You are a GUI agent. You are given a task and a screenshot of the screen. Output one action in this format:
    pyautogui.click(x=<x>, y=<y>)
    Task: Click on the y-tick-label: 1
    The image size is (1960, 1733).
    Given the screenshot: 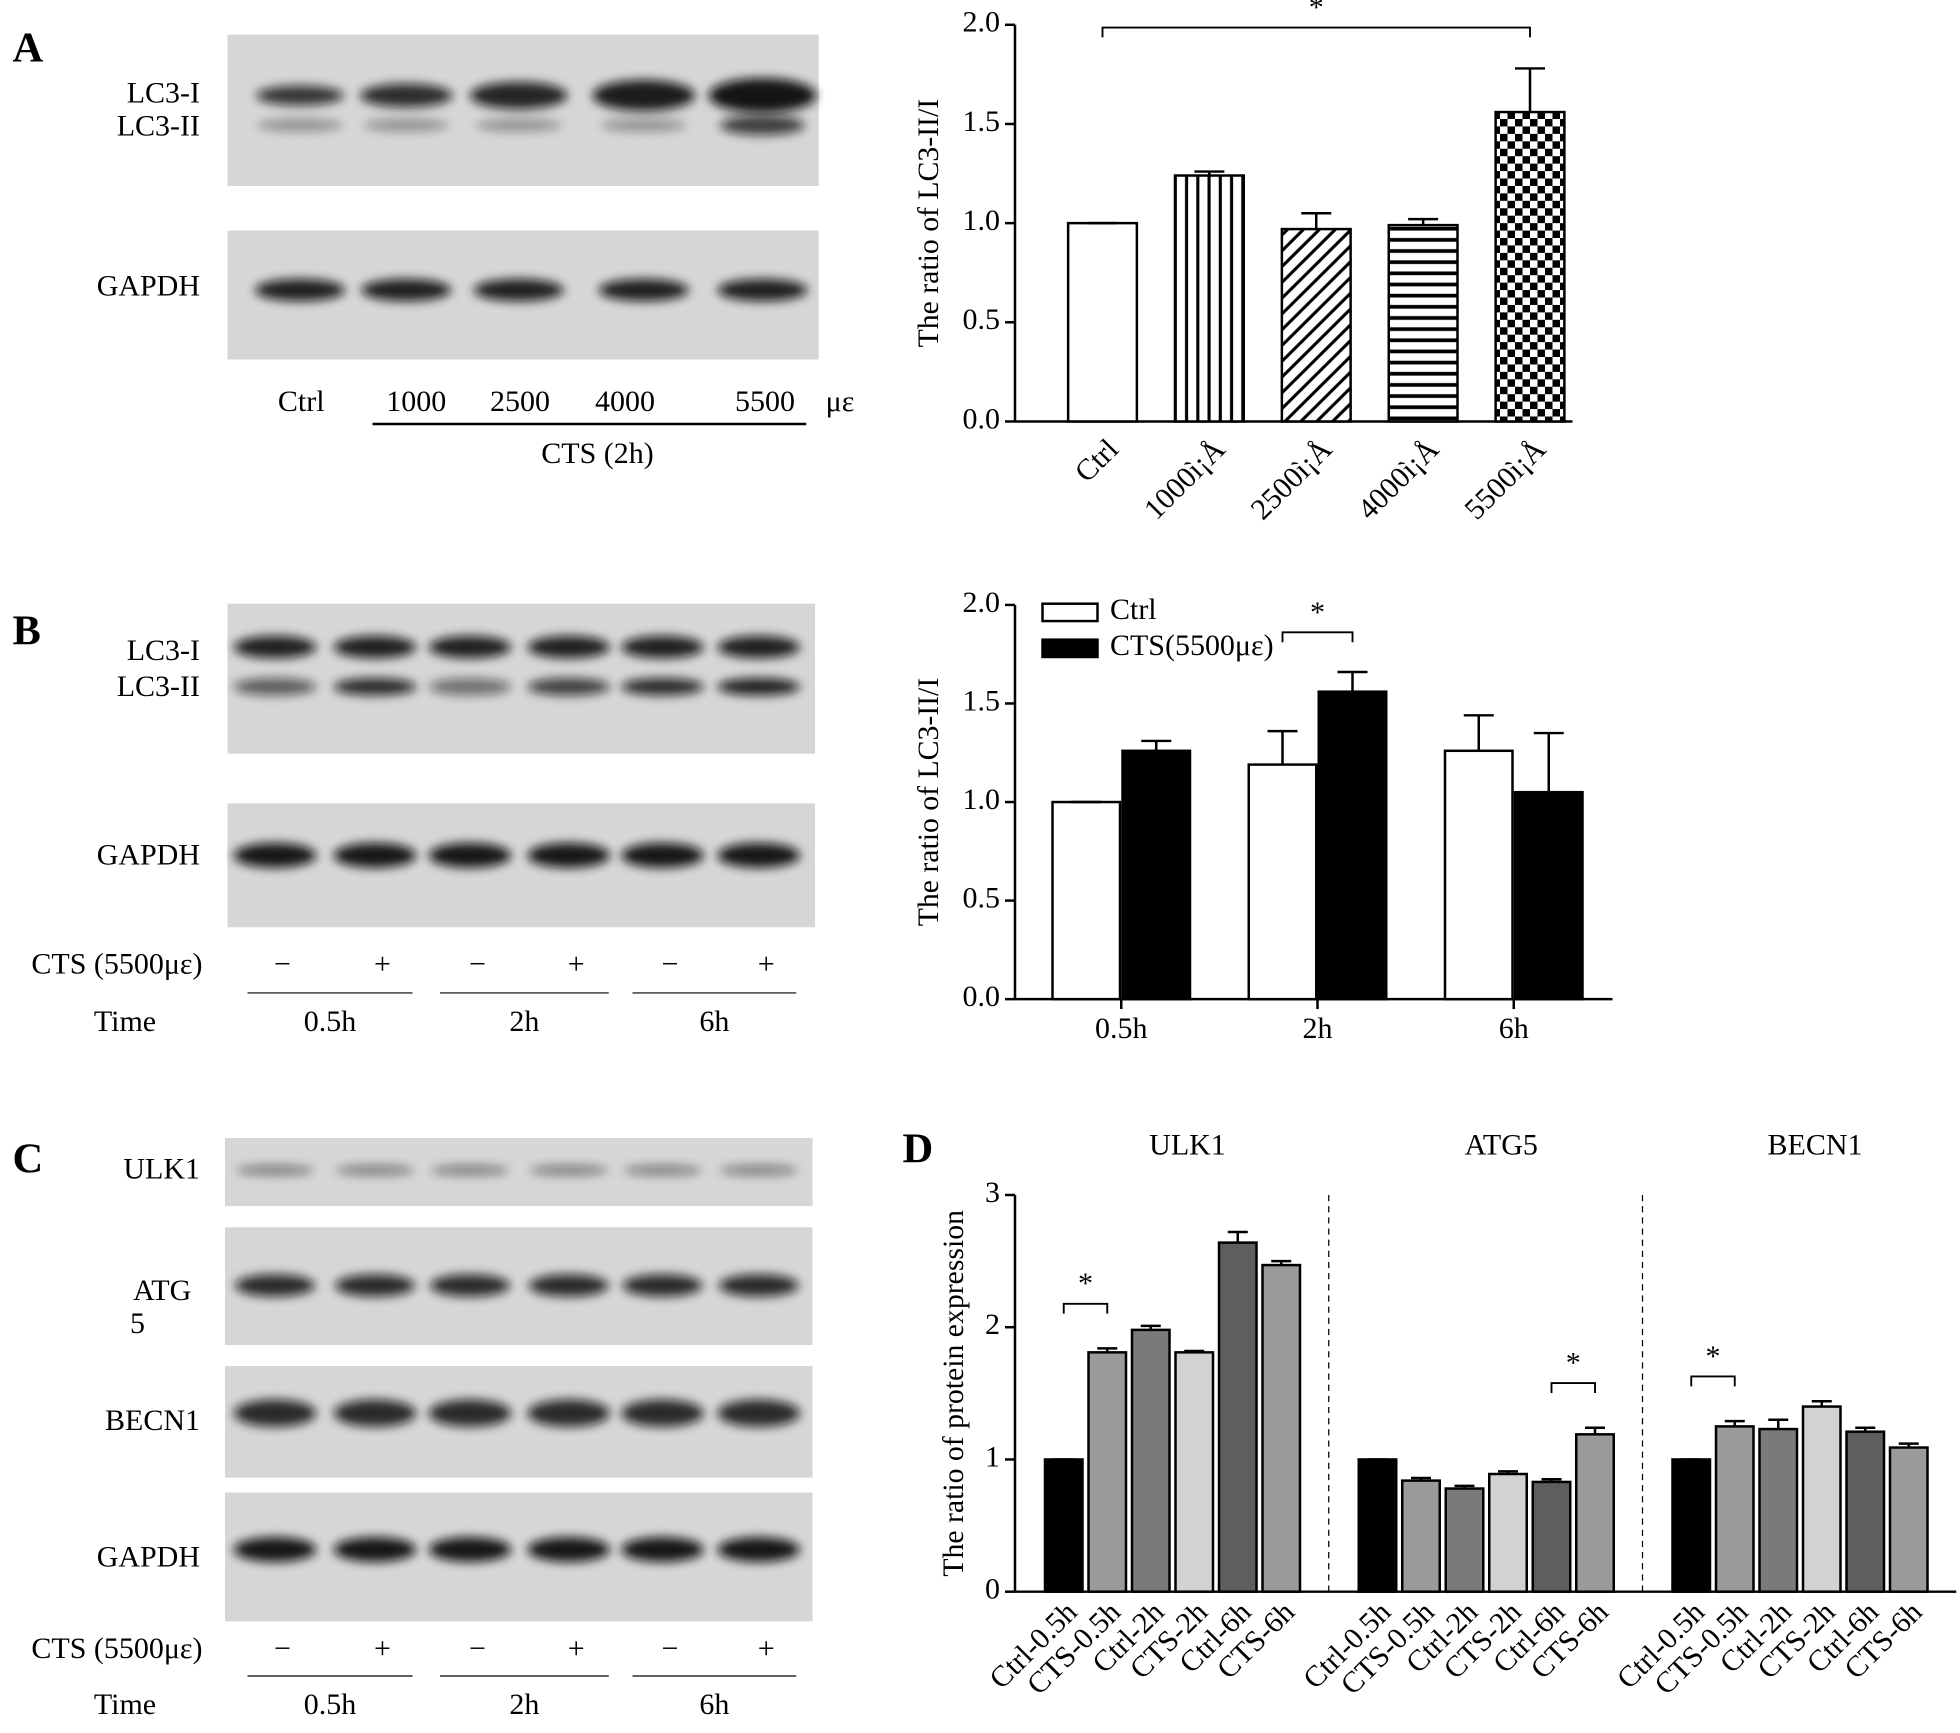 What is the action you would take?
    pyautogui.click(x=992, y=1456)
    